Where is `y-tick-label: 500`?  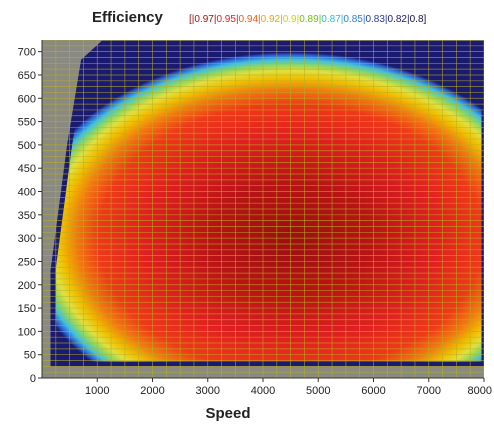
y-tick-label: 500 is located at coordinates (27, 146).